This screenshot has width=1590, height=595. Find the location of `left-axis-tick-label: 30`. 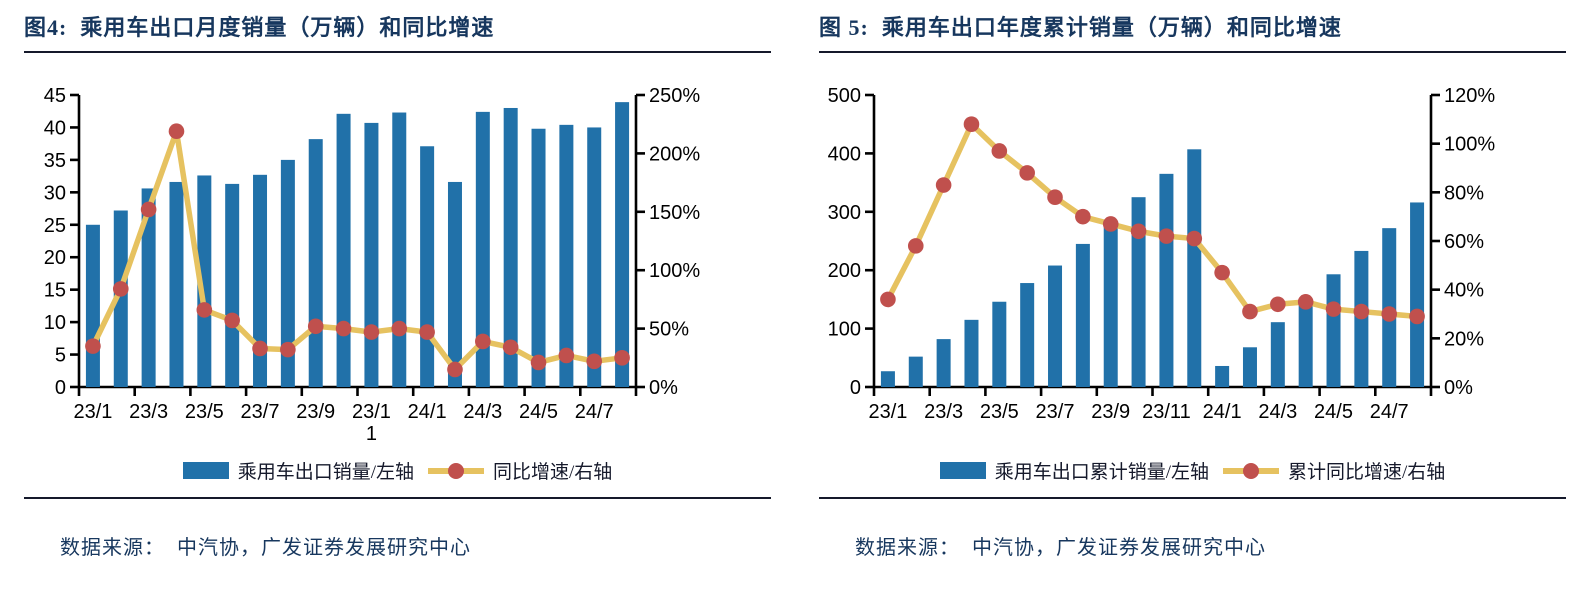

left-axis-tick-label: 30 is located at coordinates (55, 193).